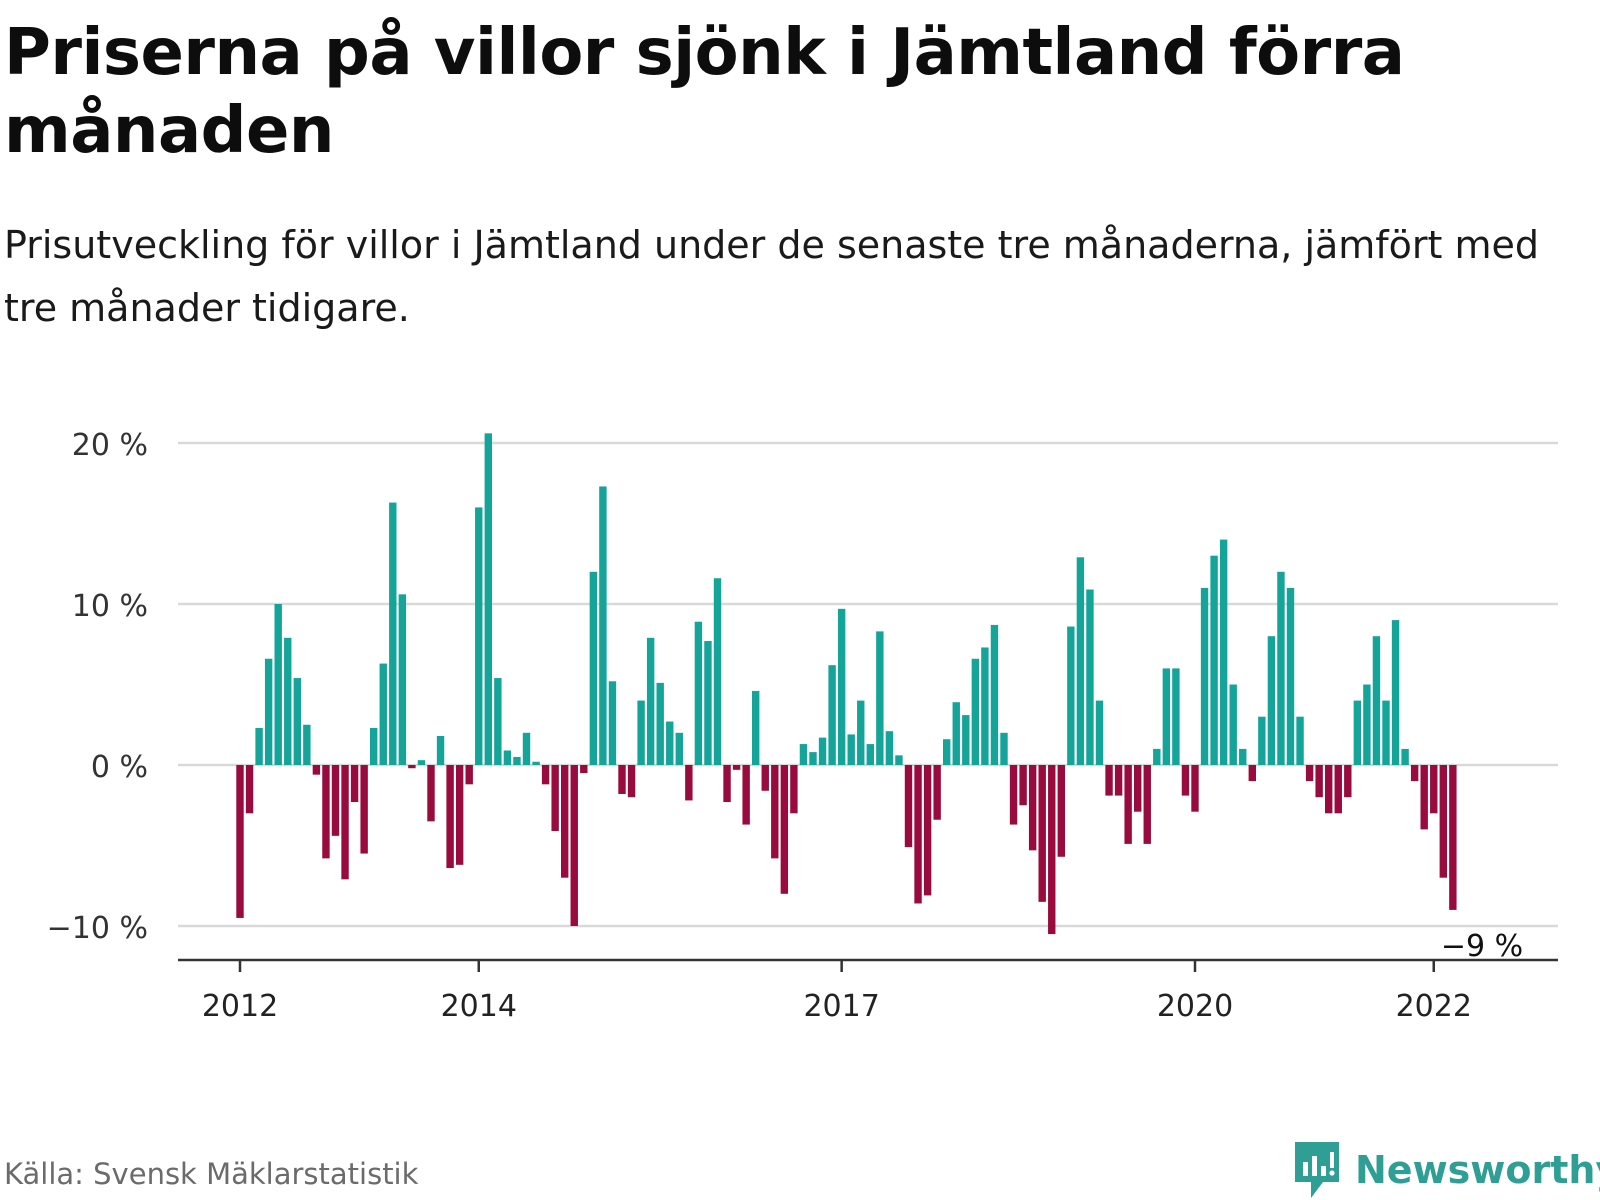 The height and width of the screenshot is (1200, 1600). Describe the element at coordinates (211, 1174) in the screenshot. I see `source-credit: Källa: Svensk Mäklarstatistik` at that location.